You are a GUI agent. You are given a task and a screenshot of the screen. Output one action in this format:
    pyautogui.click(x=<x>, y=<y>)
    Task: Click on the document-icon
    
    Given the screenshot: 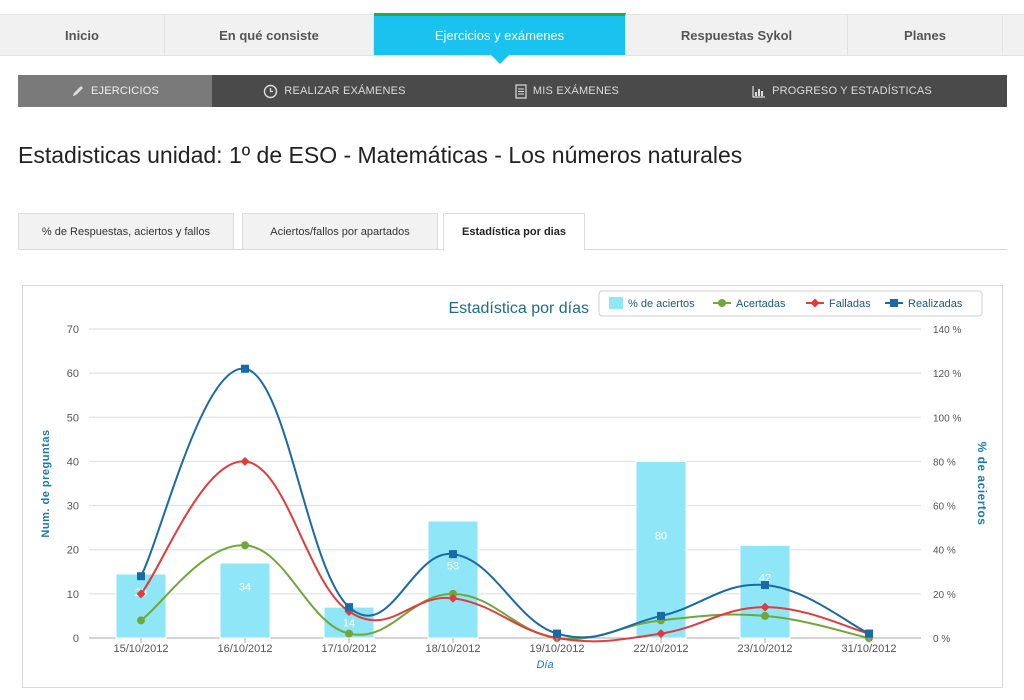 What is the action you would take?
    pyautogui.click(x=521, y=91)
    